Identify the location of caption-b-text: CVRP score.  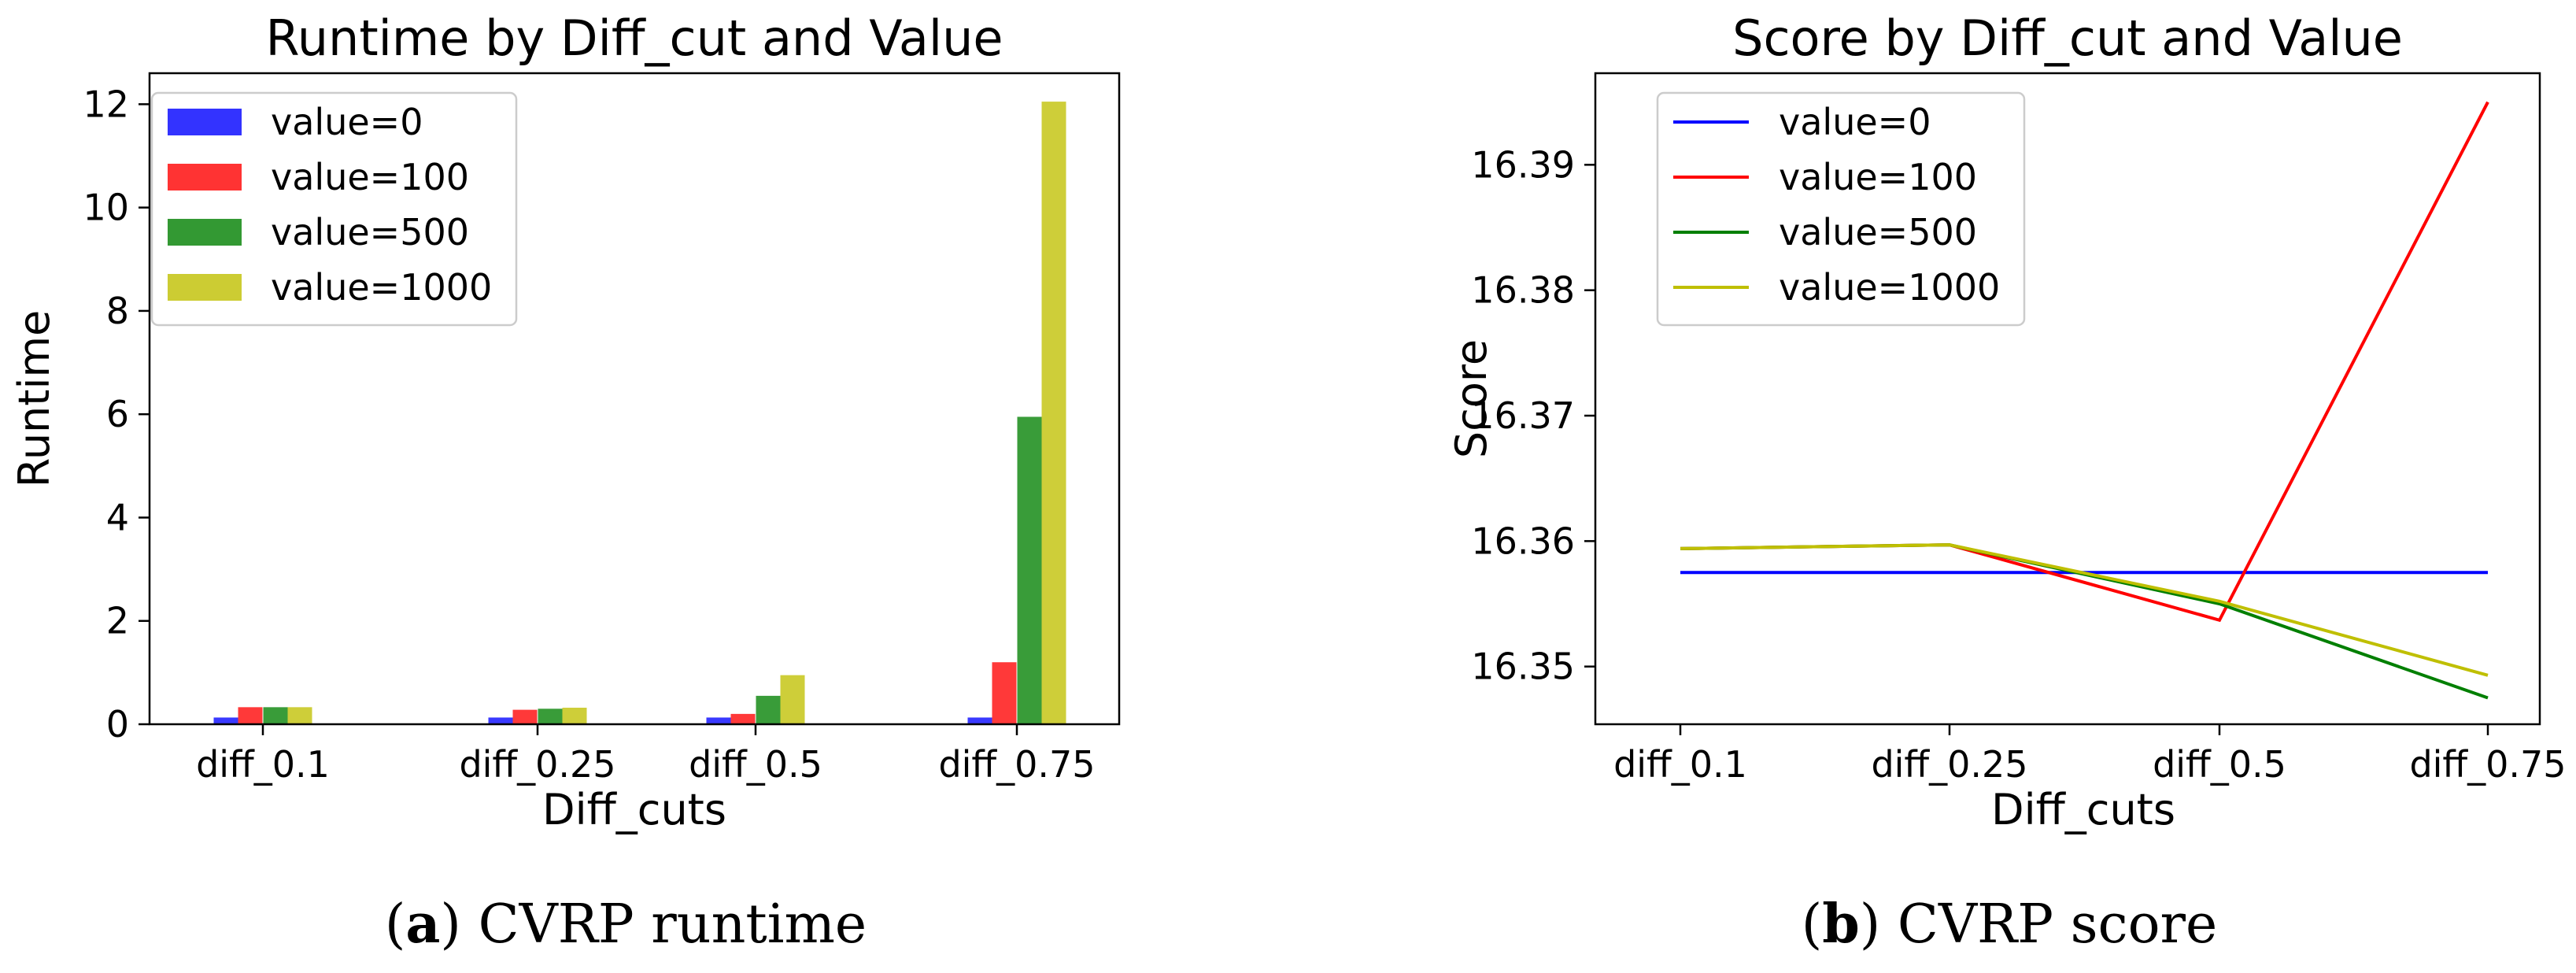
(2057, 924).